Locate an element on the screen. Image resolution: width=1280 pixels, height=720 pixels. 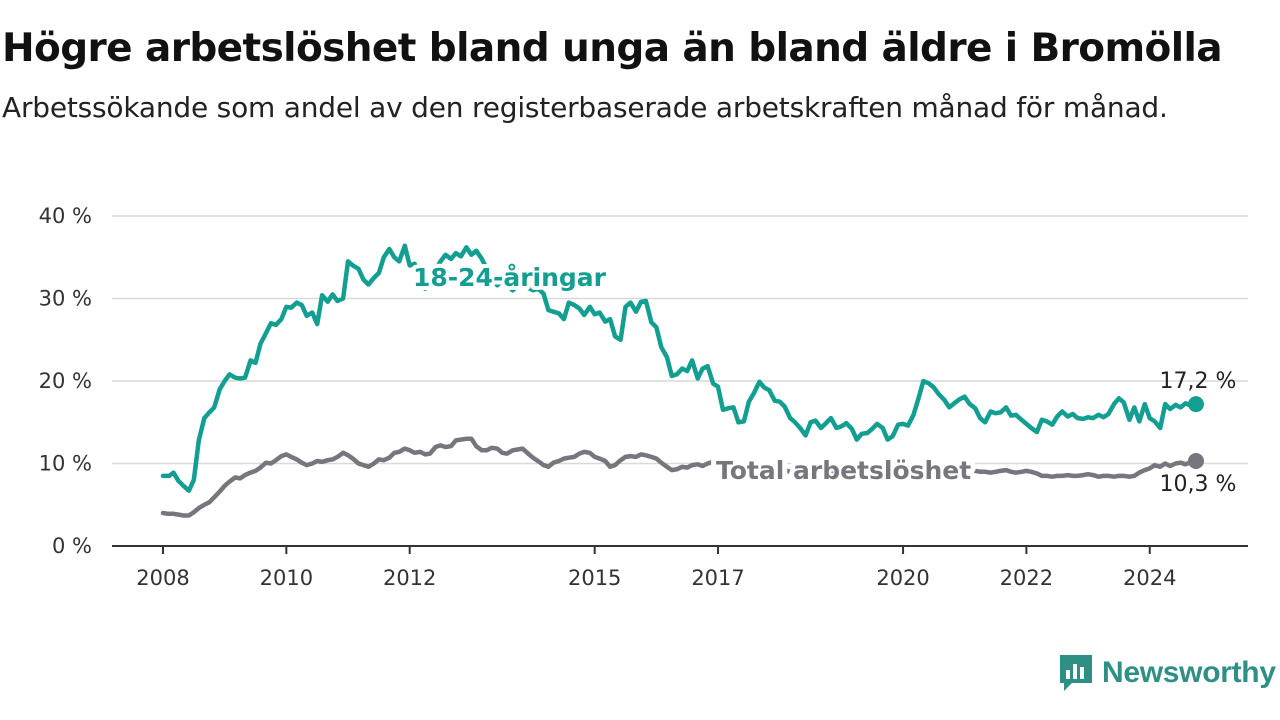
bar-chart-icon is located at coordinates (1076, 673).